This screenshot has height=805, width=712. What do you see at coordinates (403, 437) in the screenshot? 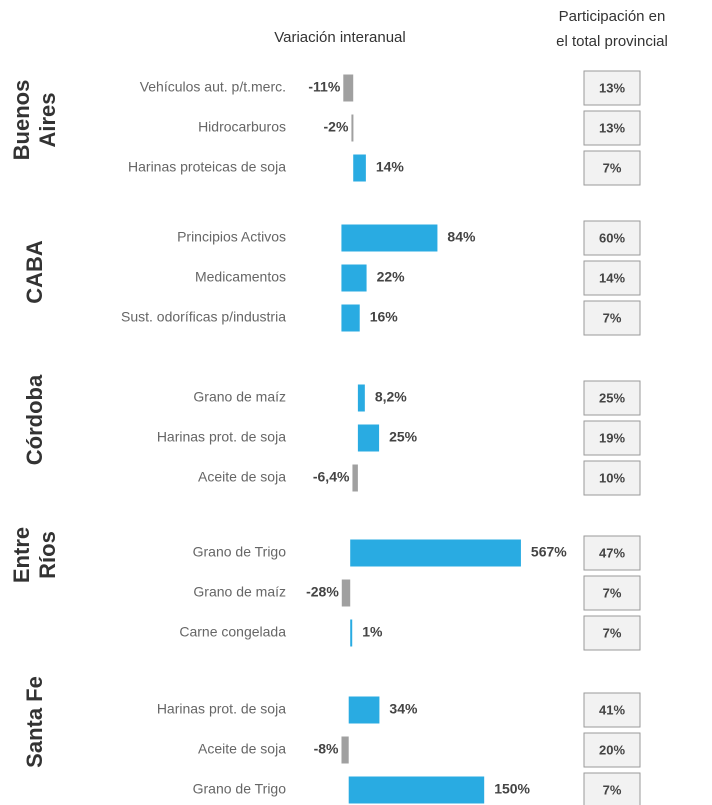
I see `value-label: 25%` at bounding box center [403, 437].